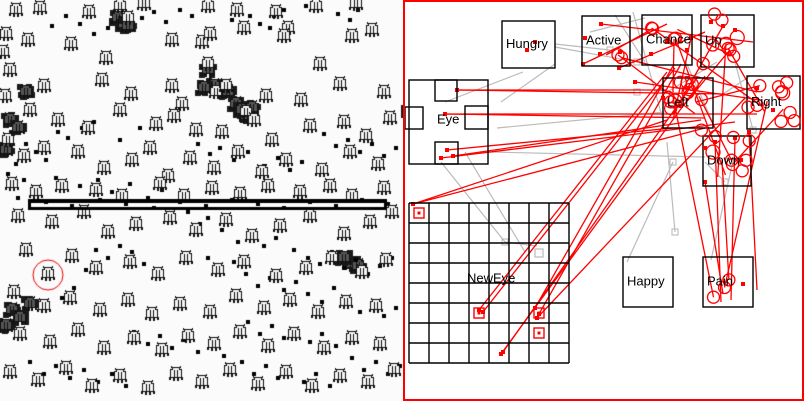 Image resolution: width=804 pixels, height=401 pixels. Describe the element at coordinates (720, 280) in the screenshot. I see `node-label-pain: Pain` at that location.